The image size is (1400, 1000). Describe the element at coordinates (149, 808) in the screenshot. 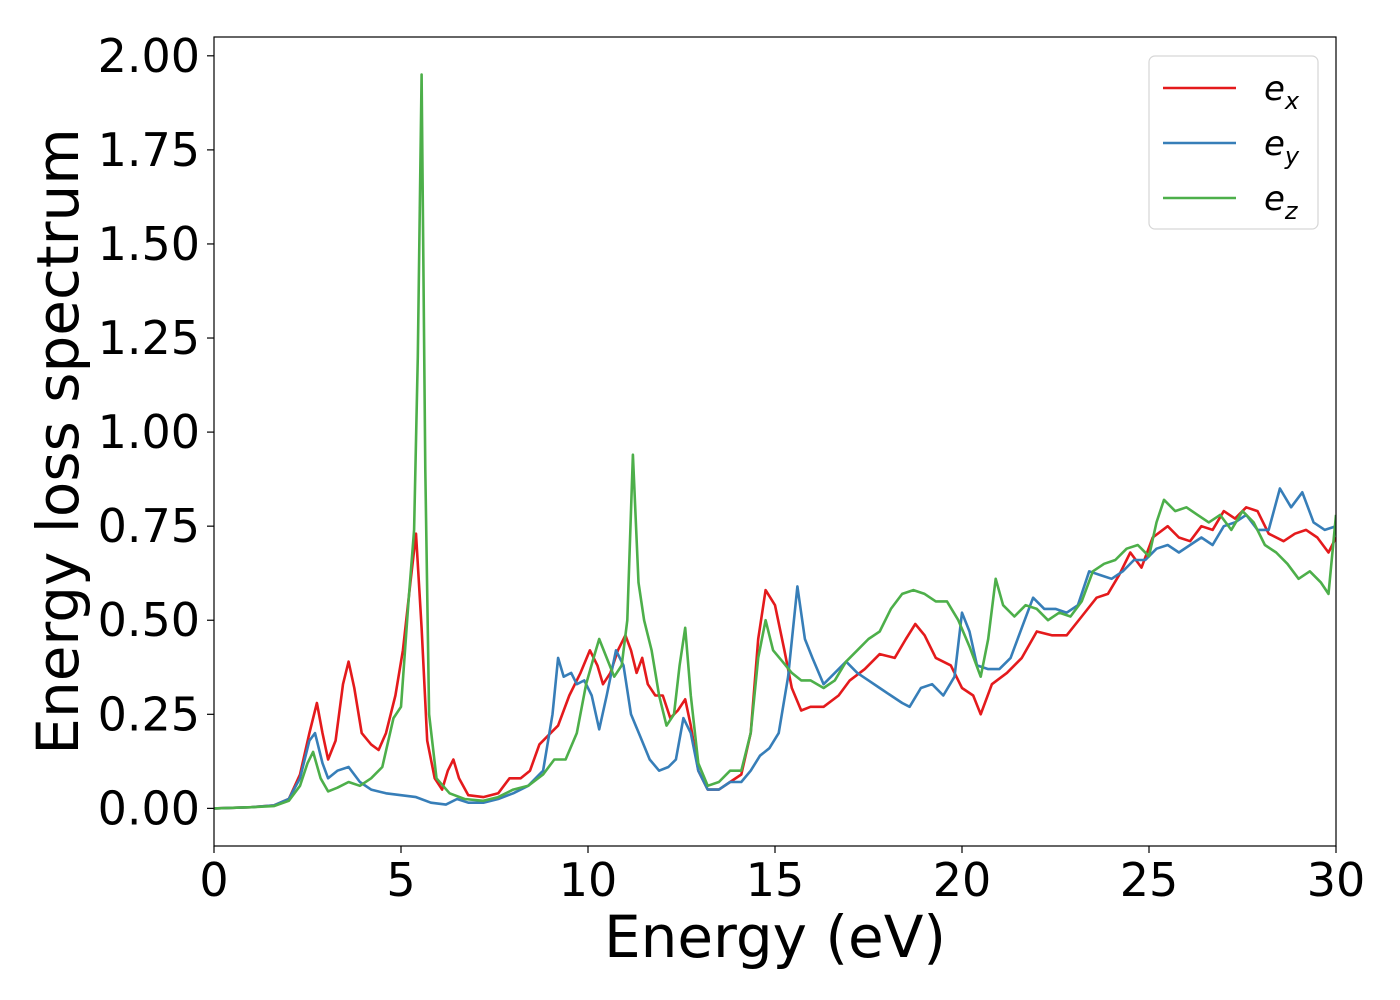

I see `y-tick-label: 0.00` at that location.